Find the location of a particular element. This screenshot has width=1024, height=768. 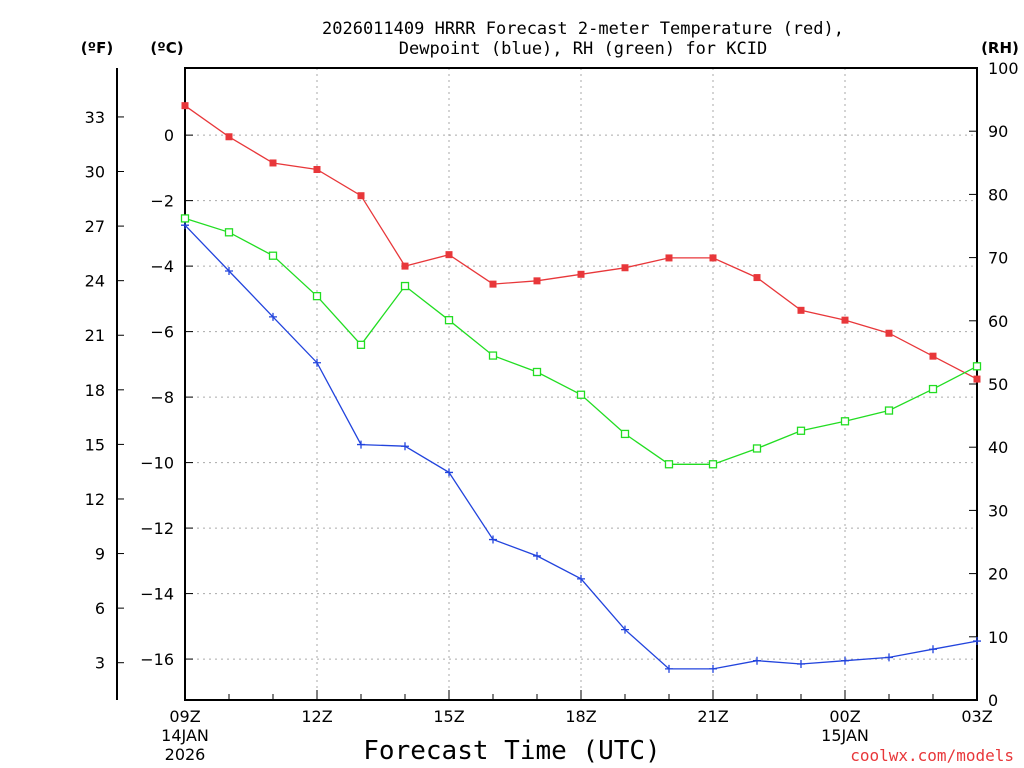

rh-tick-label: 90 is located at coordinates (998, 131).